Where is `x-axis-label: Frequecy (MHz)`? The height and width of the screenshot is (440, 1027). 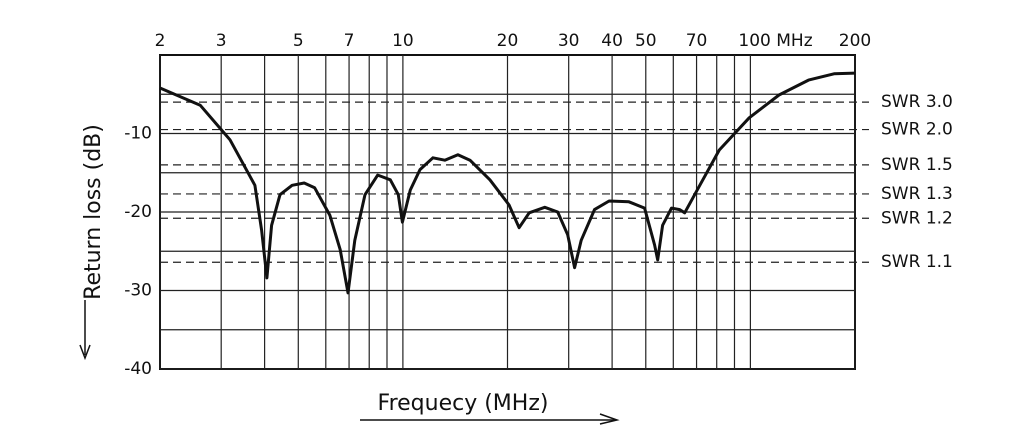
x-axis-label: Frequecy (MHz) is located at coordinates (463, 403).